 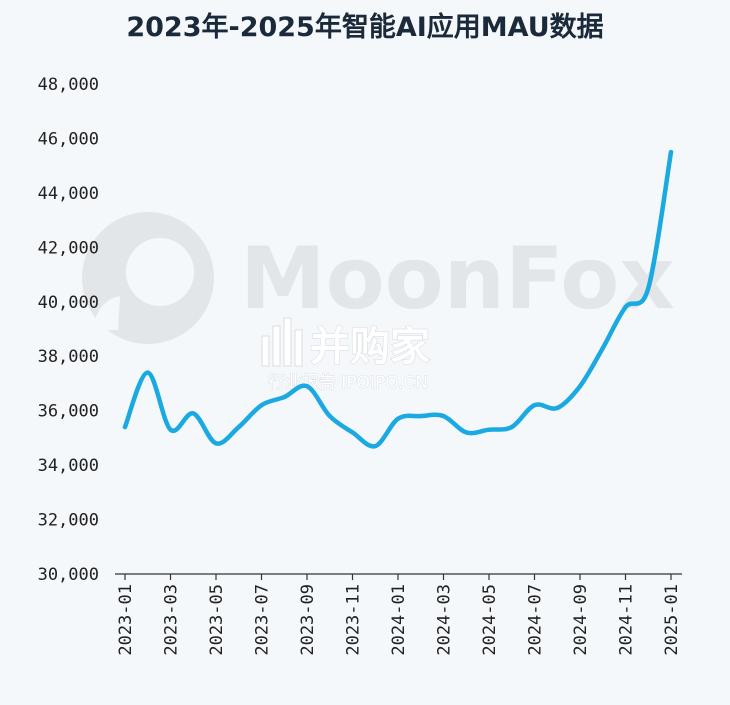 I want to click on x-tick-label: 2024-07, so click(x=536, y=620).